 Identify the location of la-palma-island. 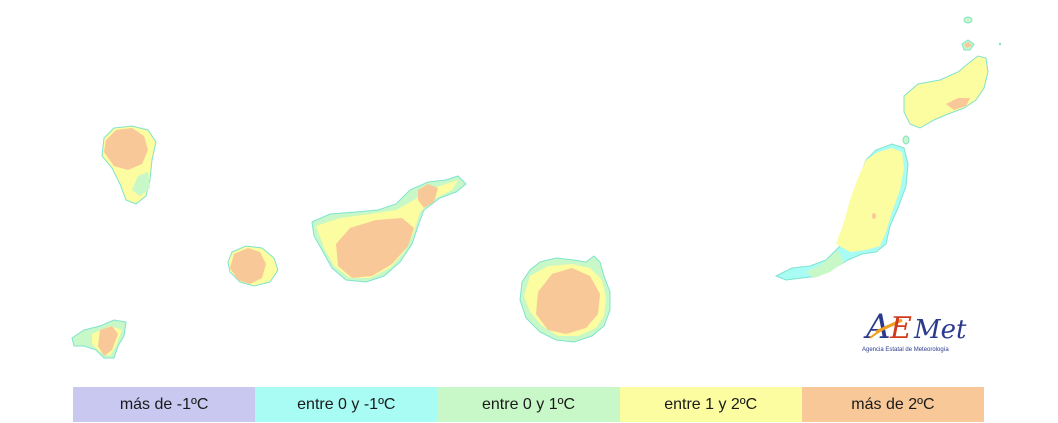
(129, 165).